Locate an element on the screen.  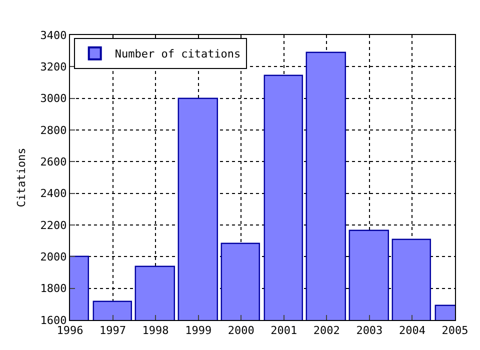
y-tick-label: 2600 is located at coordinates (53, 162).